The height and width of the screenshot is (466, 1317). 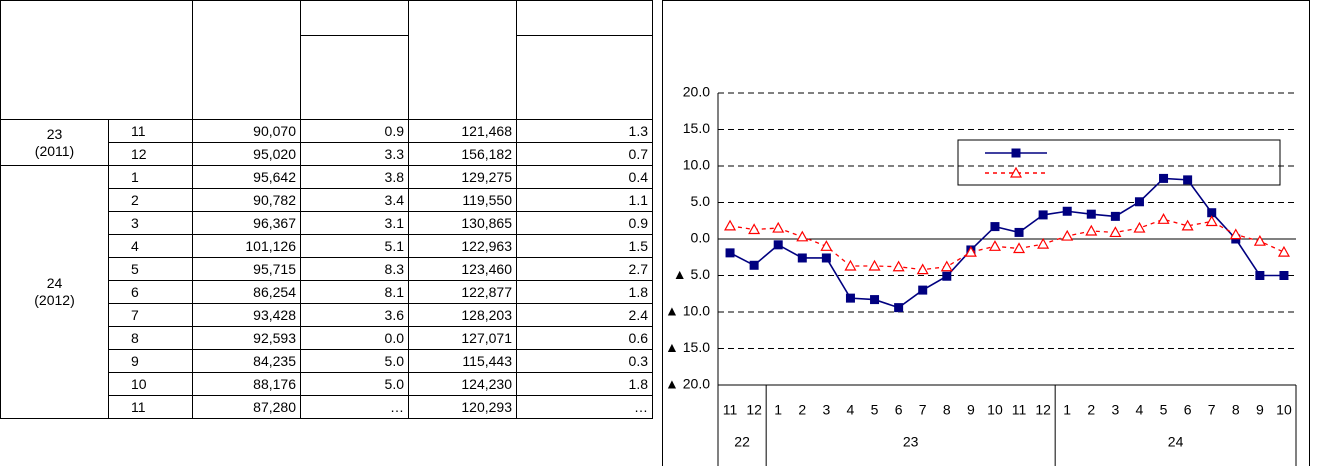 I want to click on y-tick-label: 10.0, so click(x=696, y=165).